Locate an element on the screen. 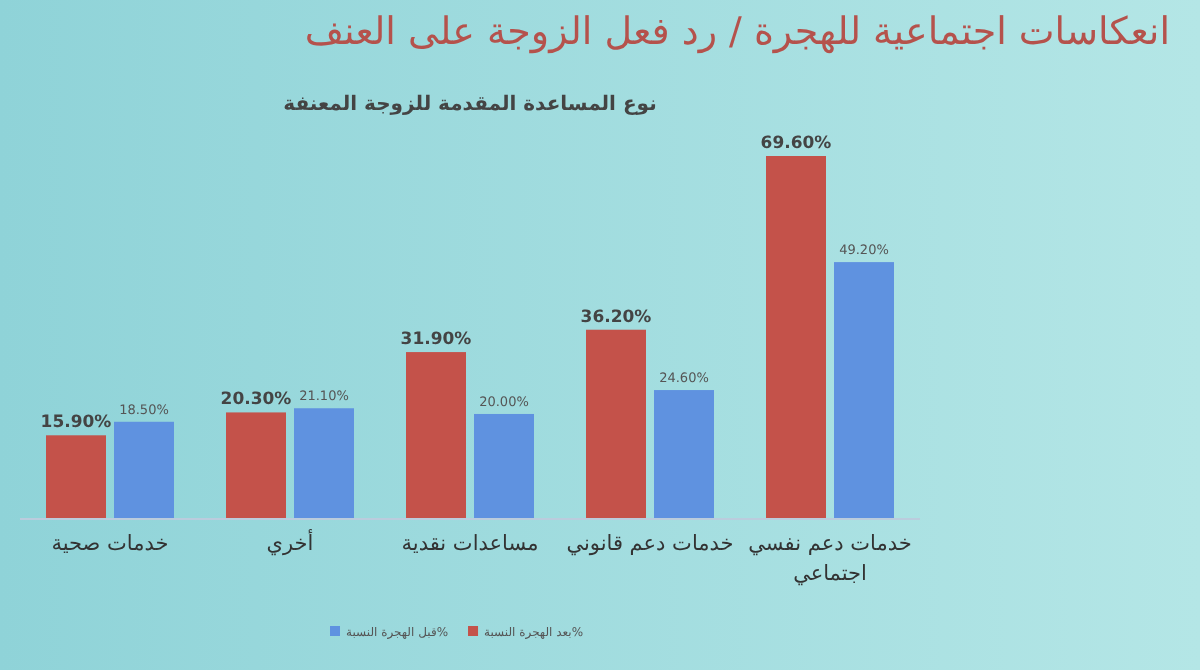  data-label: 15.90% is located at coordinates (76, 423).